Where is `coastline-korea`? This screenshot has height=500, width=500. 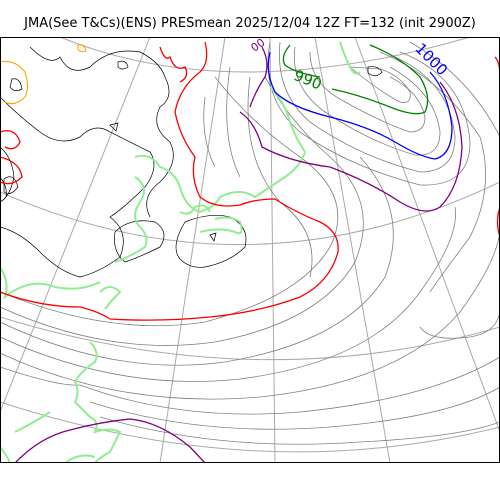
coastline-korea is located at coordinates (139, 241).